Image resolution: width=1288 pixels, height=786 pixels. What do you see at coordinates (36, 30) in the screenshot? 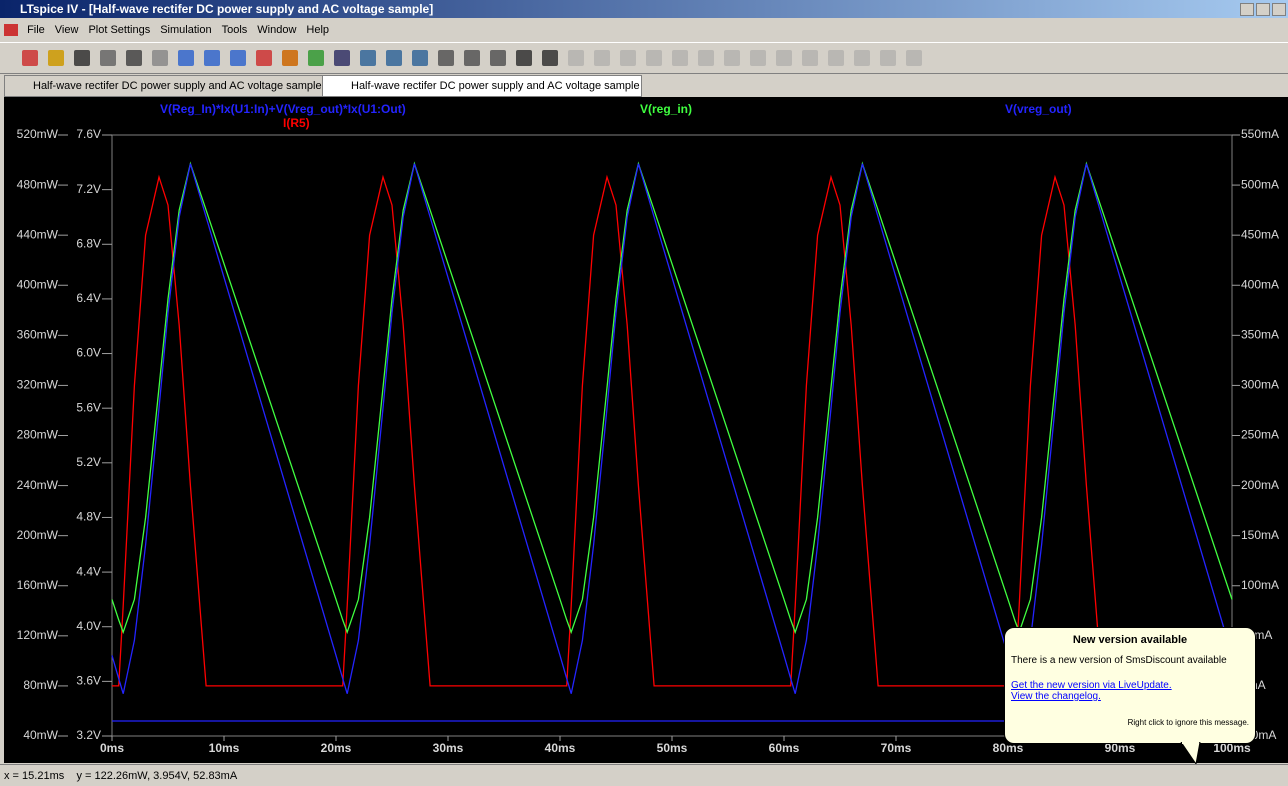
I see `menu-item: File` at bounding box center [36, 30].